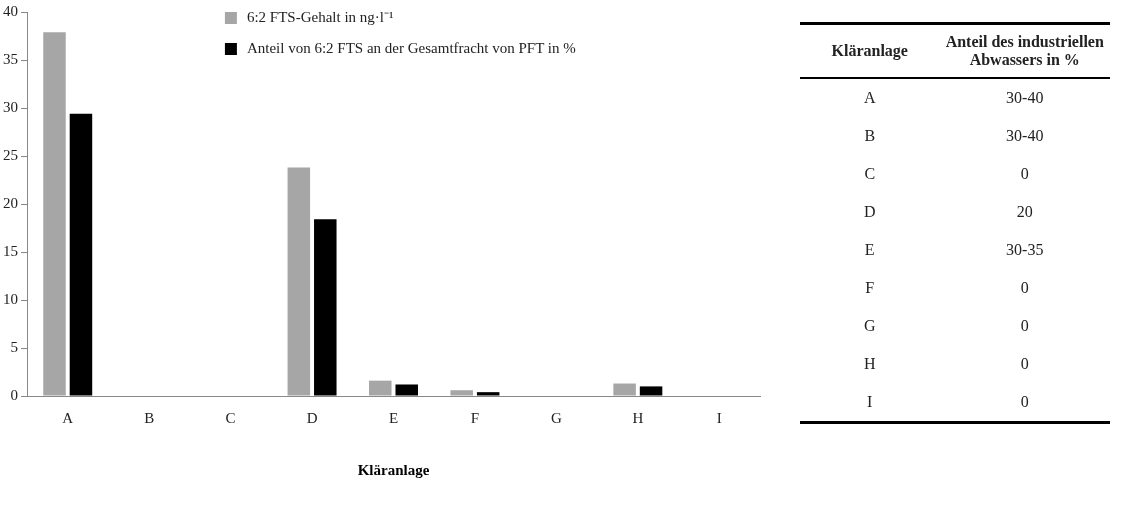 The height and width of the screenshot is (524, 1121). I want to click on text: 20, so click(1024, 212).